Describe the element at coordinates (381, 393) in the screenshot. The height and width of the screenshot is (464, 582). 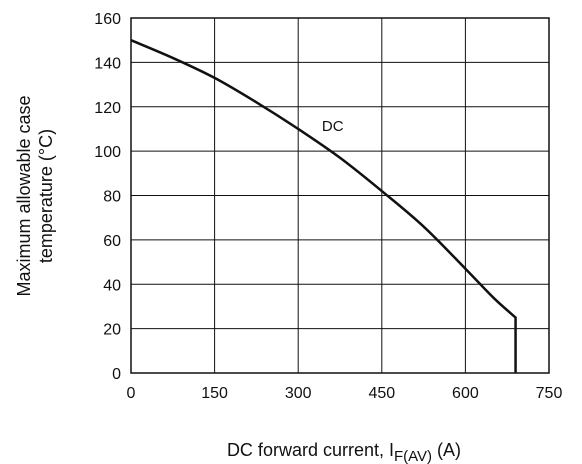
I see `x-tick-label: 450` at that location.